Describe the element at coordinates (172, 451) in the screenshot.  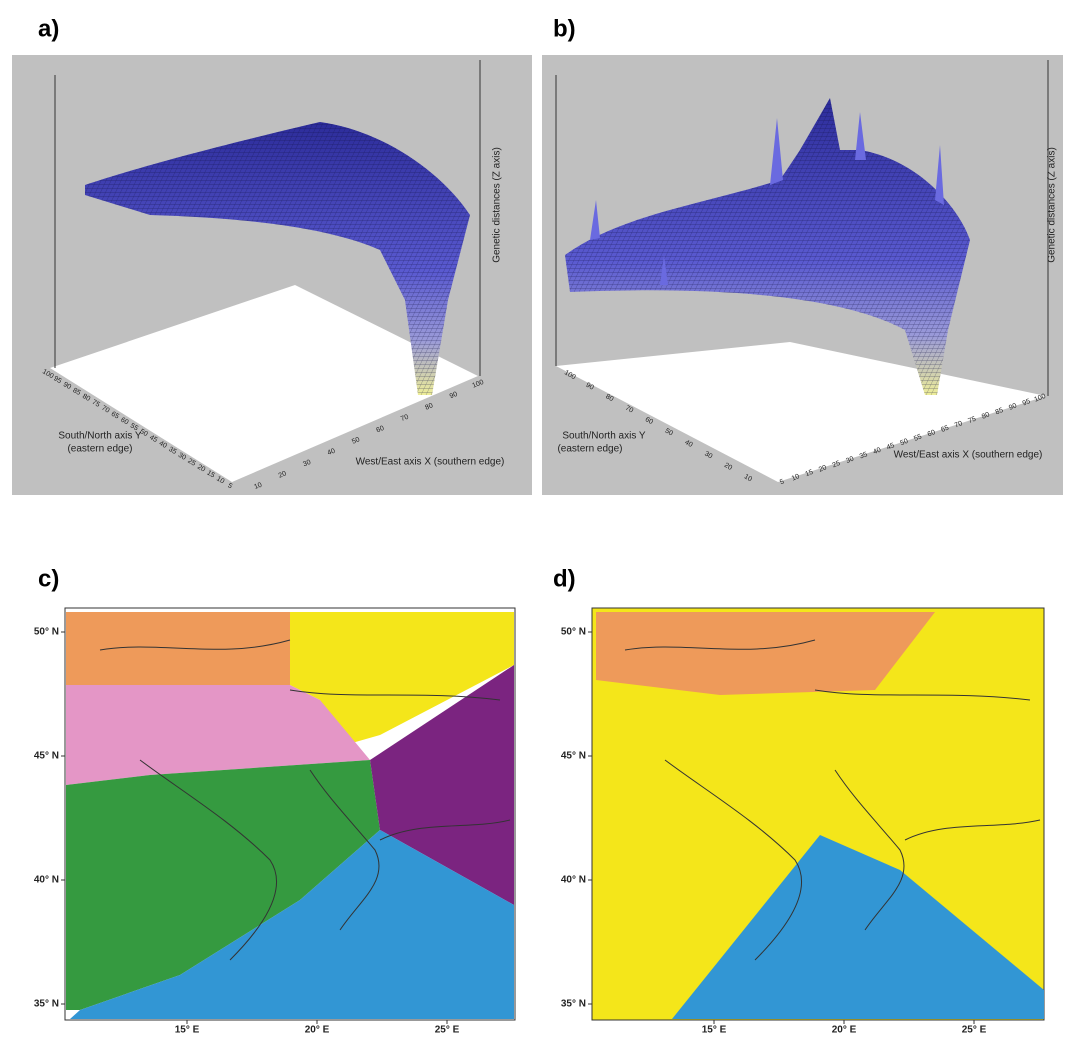
I see `y-tick-label: 35` at that location.